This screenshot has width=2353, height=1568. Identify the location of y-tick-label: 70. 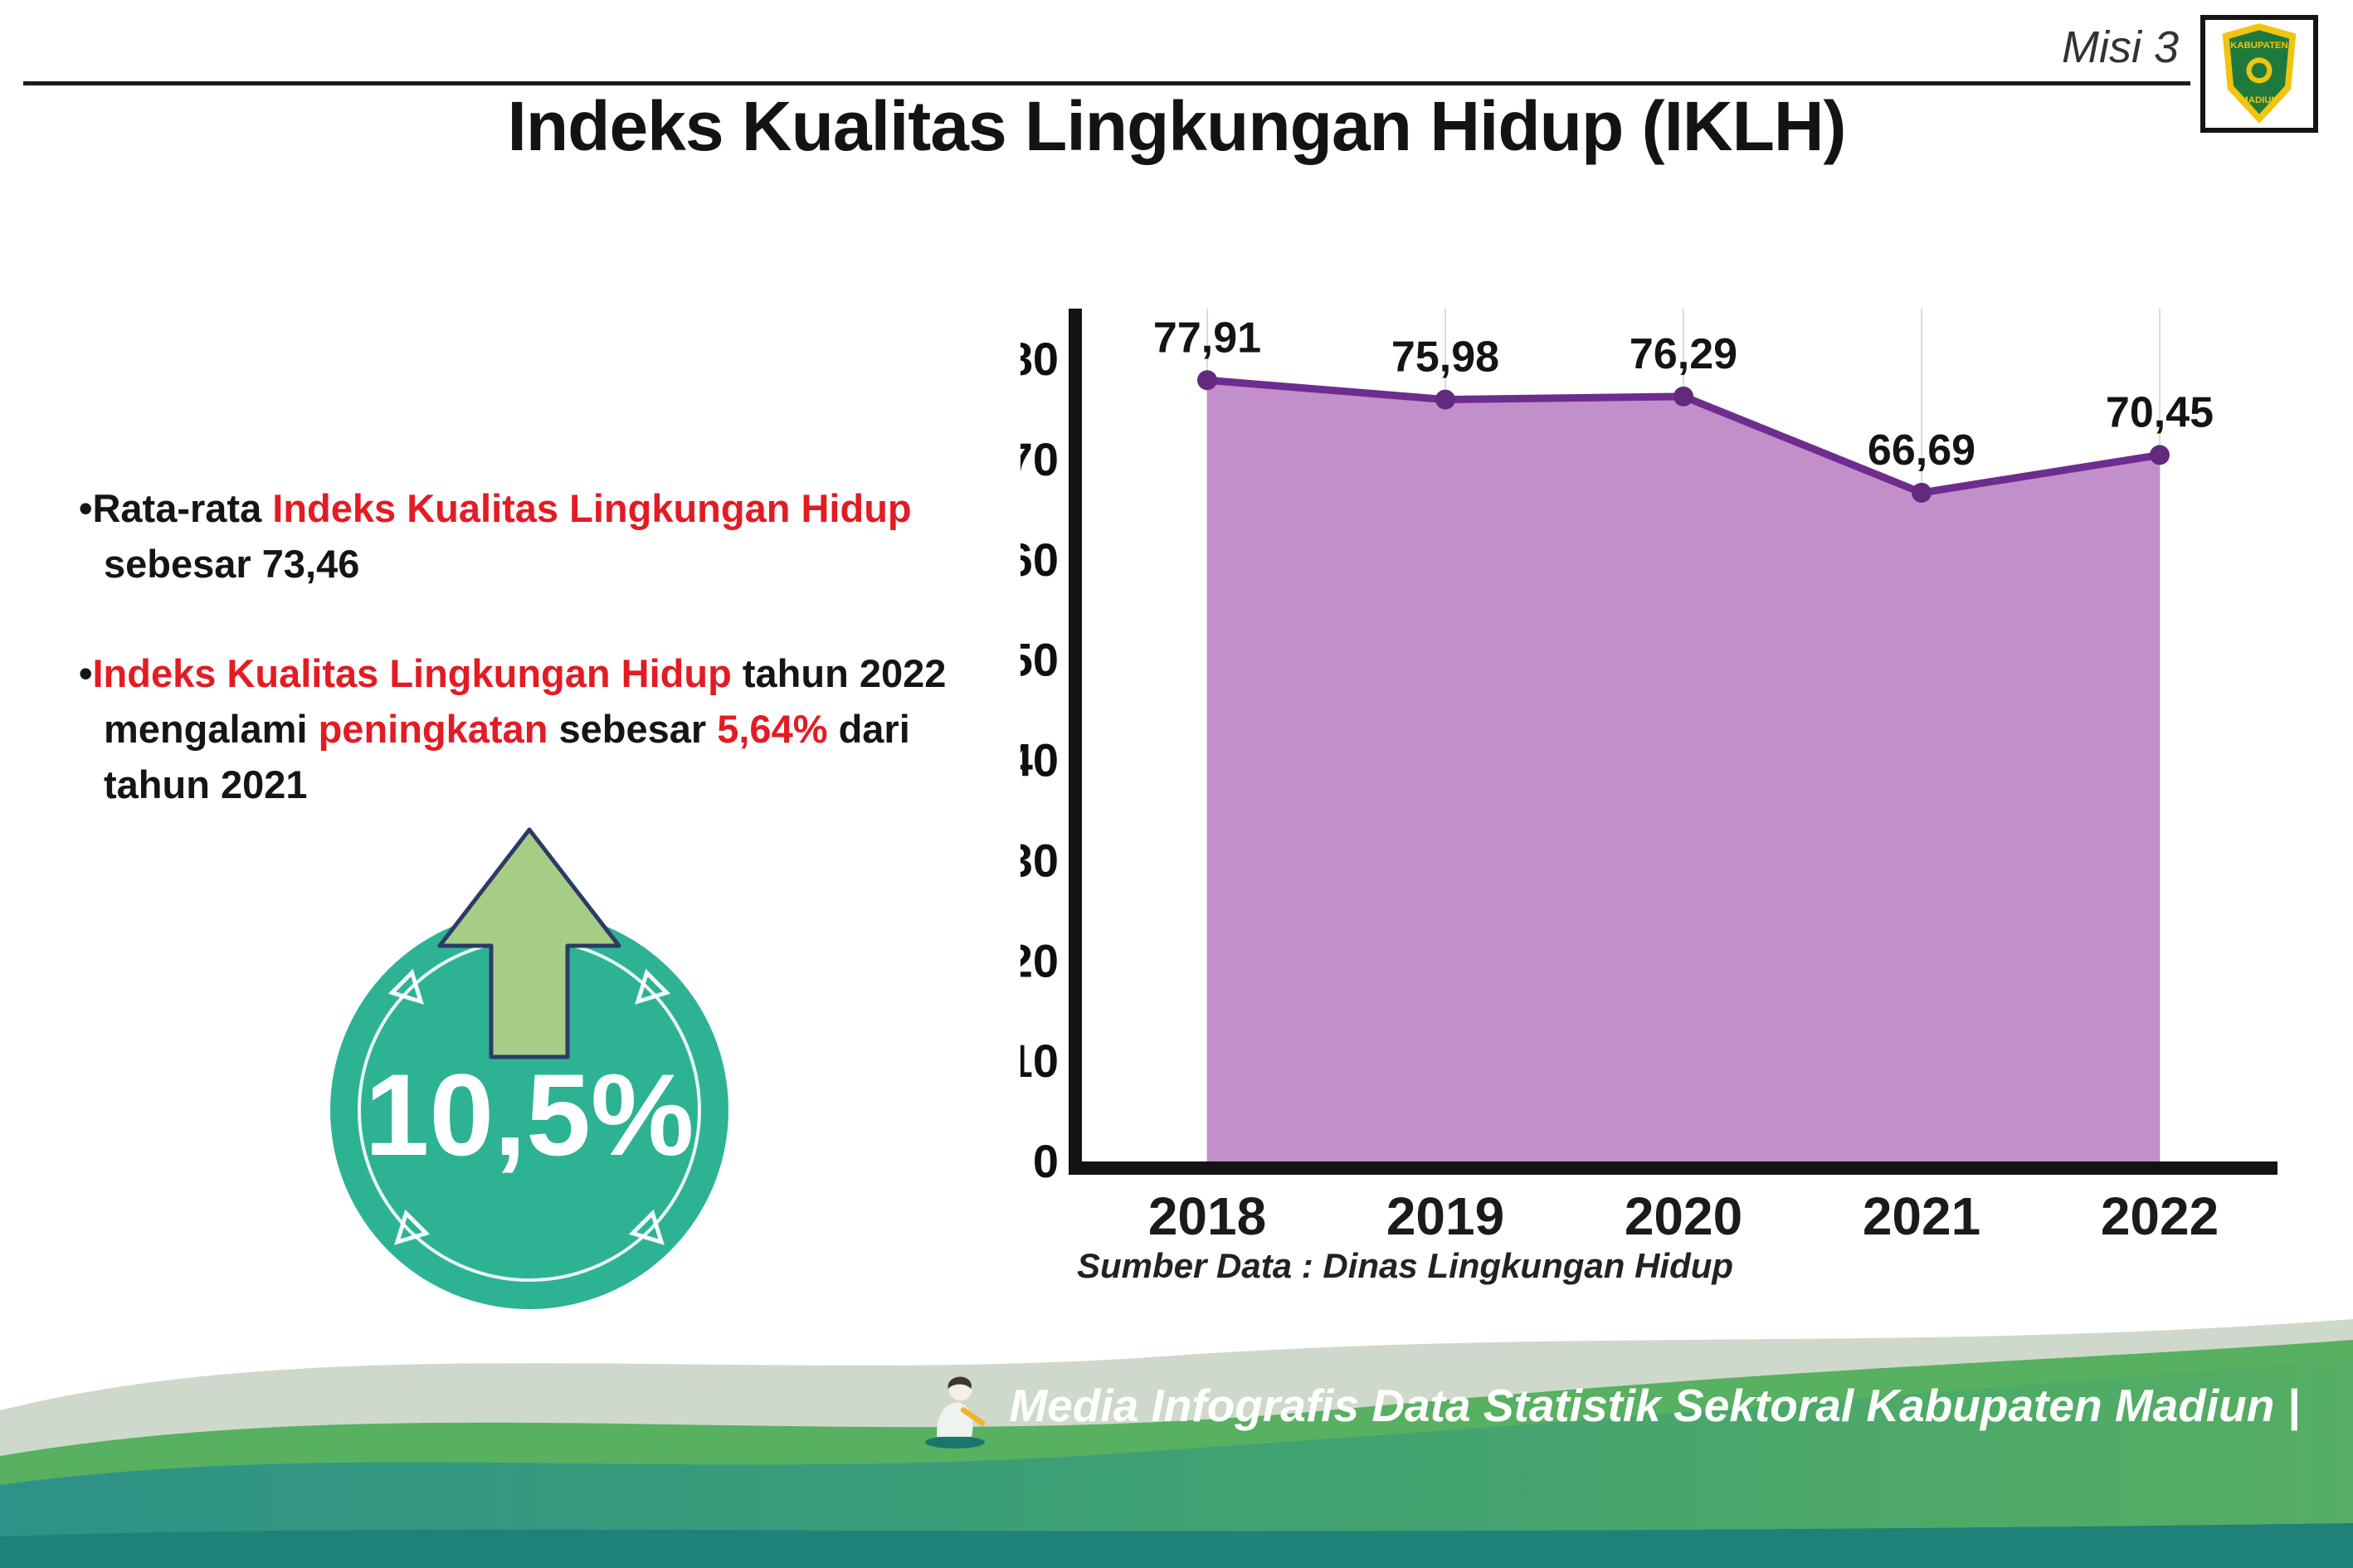
(1040, 459).